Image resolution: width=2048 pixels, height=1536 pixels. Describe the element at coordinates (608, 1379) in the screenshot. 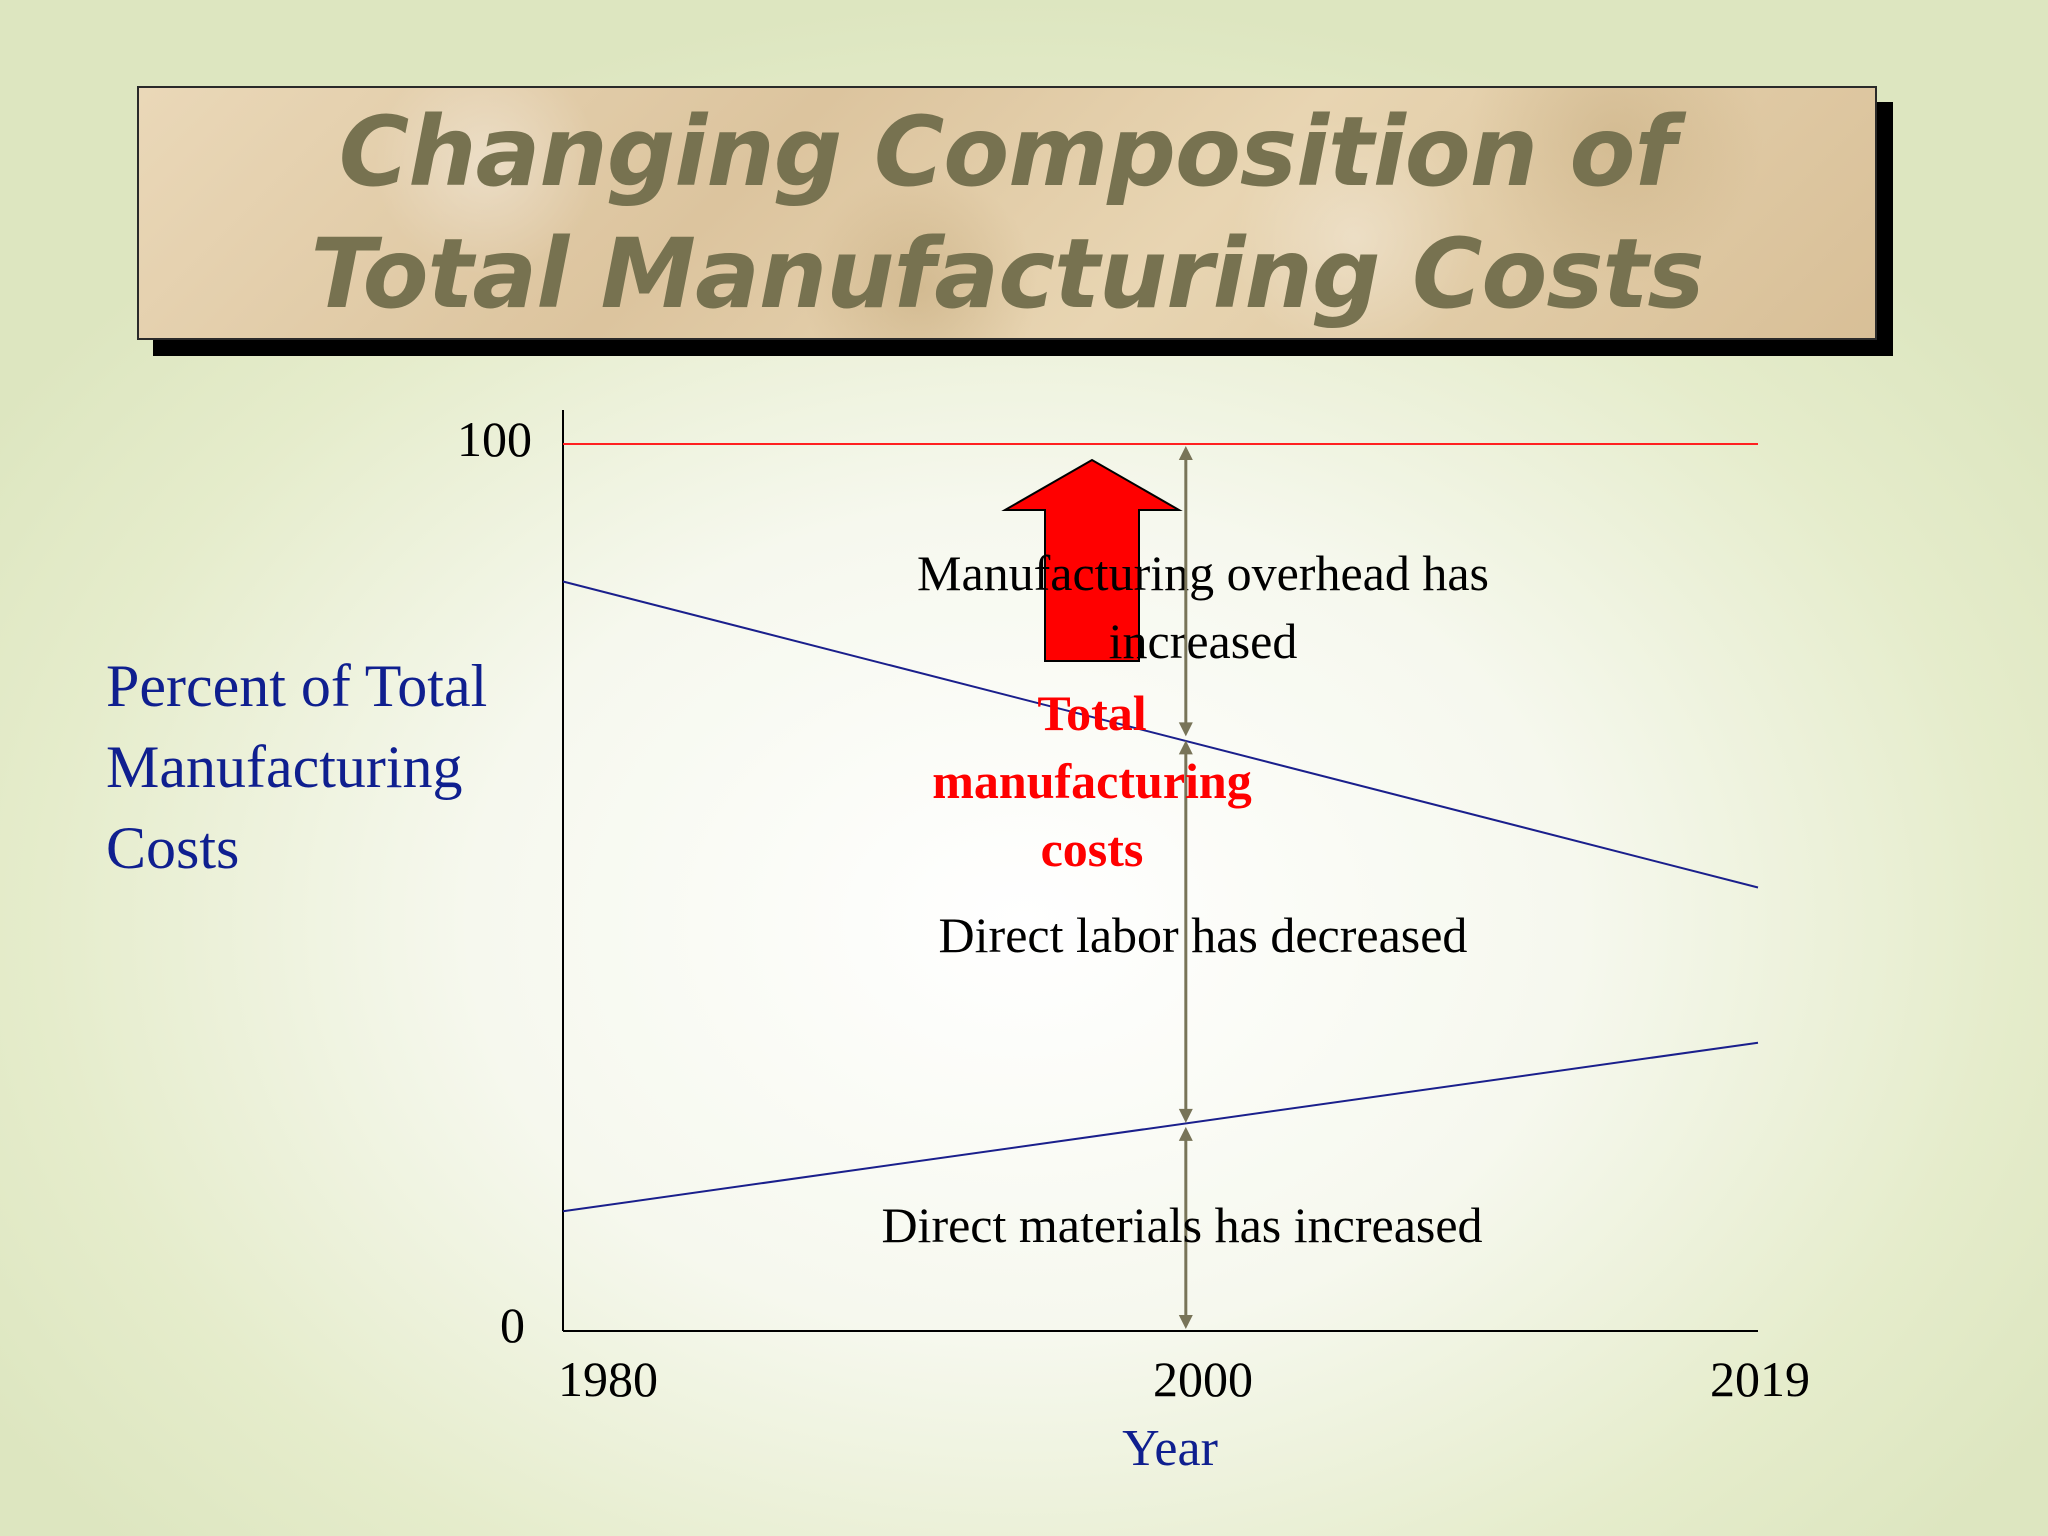

I see `x-tick-label: 1980` at that location.